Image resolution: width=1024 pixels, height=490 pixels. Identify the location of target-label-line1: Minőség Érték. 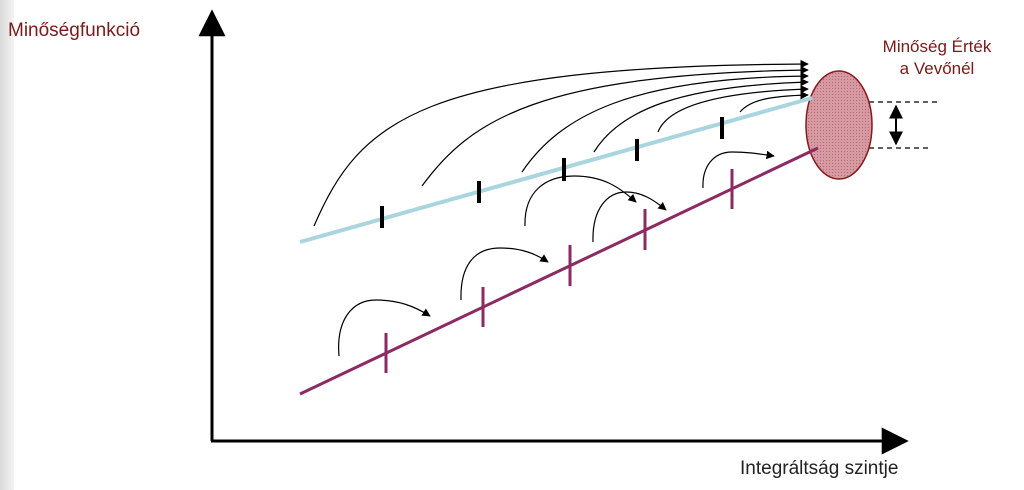
(937, 46).